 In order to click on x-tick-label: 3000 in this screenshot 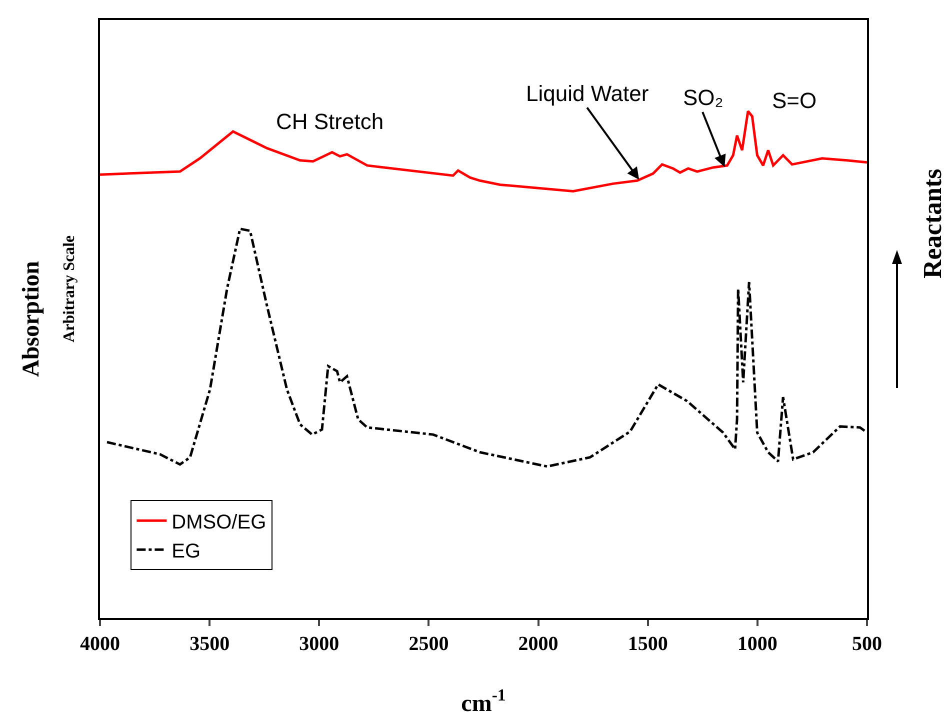, I will do `click(319, 644)`.